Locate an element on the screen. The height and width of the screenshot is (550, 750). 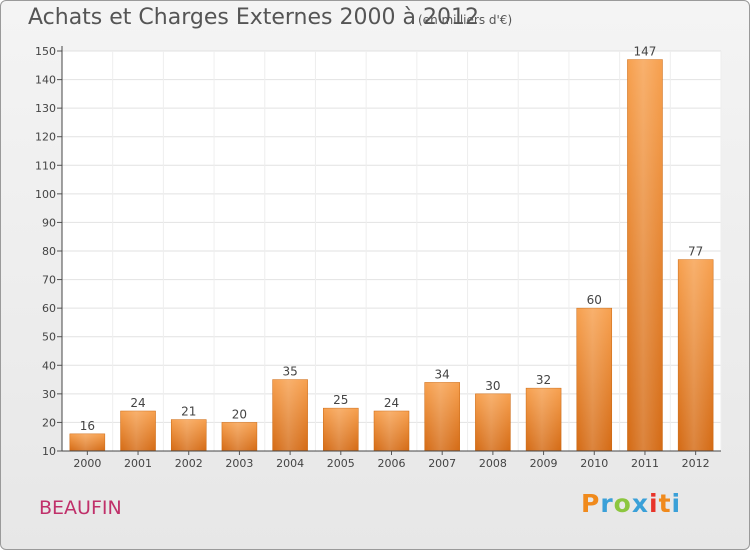
data-label-2004: 35 is located at coordinates (289, 372).